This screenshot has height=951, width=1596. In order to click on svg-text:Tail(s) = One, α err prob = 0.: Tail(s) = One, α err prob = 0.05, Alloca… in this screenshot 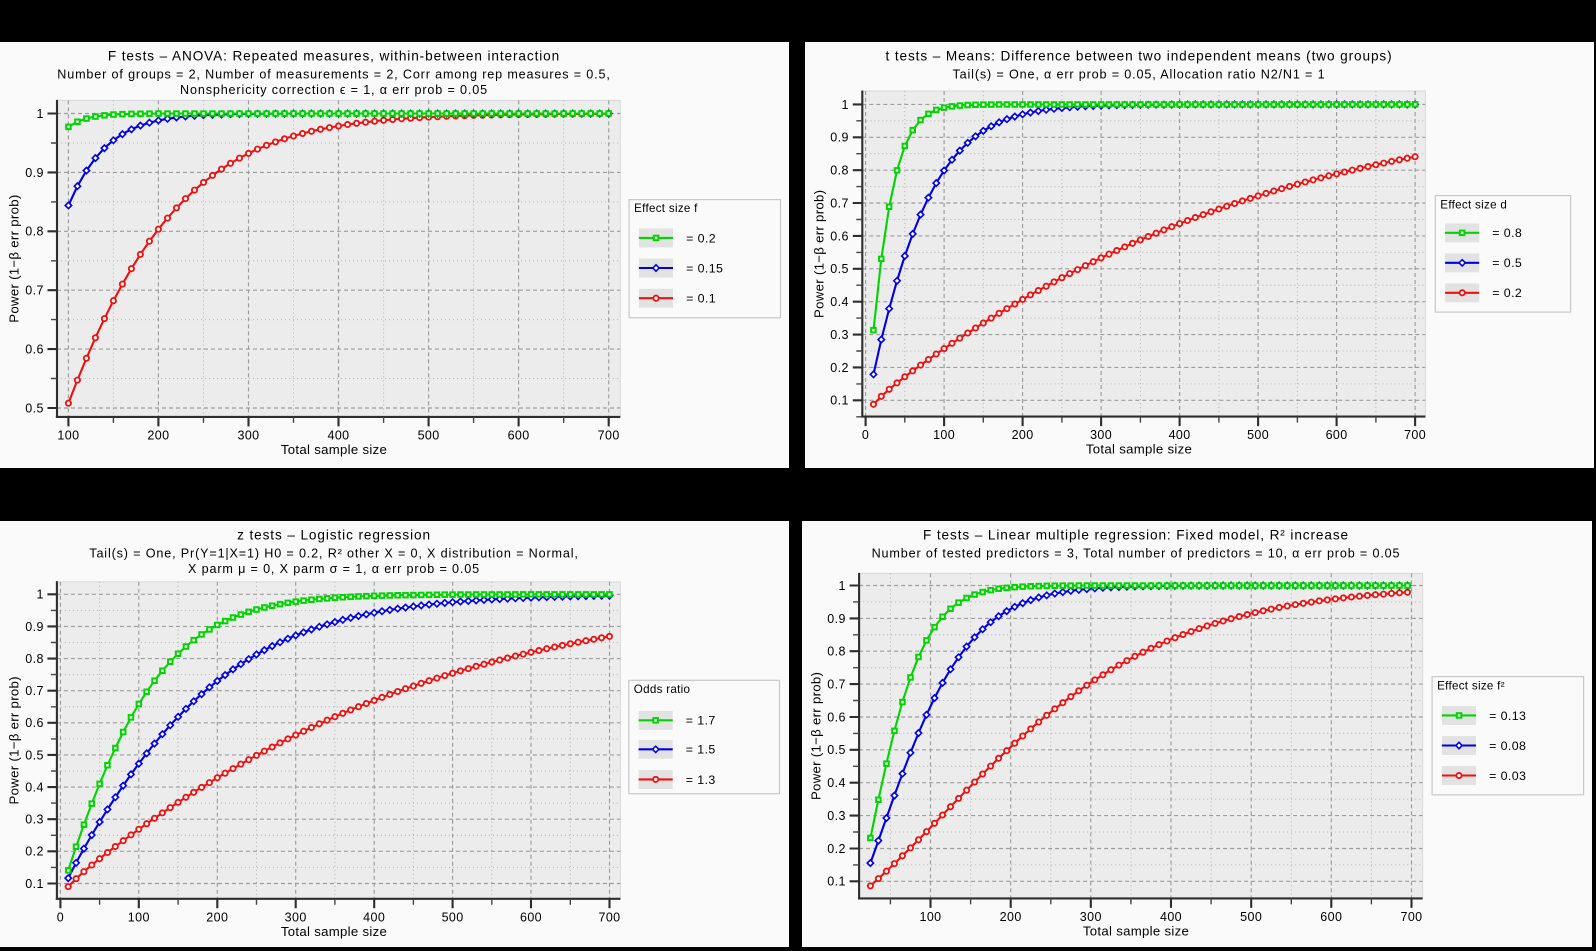, I will do `click(1139, 74)`.